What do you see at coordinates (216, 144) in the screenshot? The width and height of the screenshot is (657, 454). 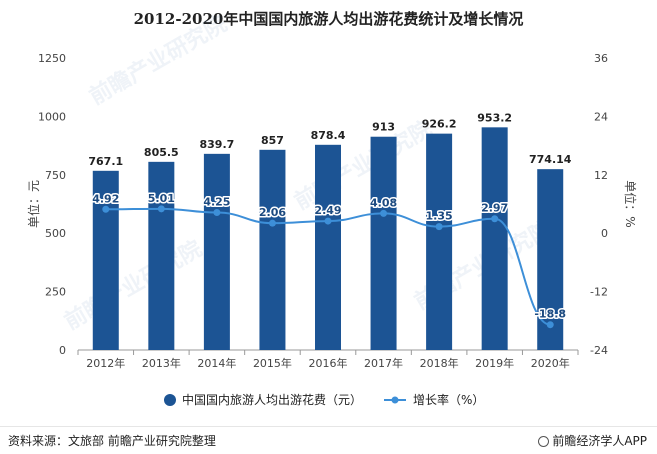 I see `bar-value-label: 839.7` at bounding box center [216, 144].